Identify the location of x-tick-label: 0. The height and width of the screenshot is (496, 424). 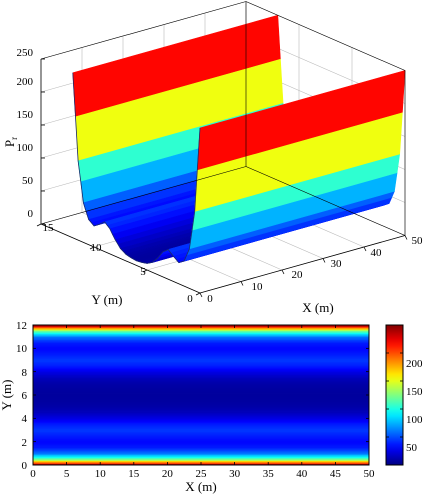
(210, 299).